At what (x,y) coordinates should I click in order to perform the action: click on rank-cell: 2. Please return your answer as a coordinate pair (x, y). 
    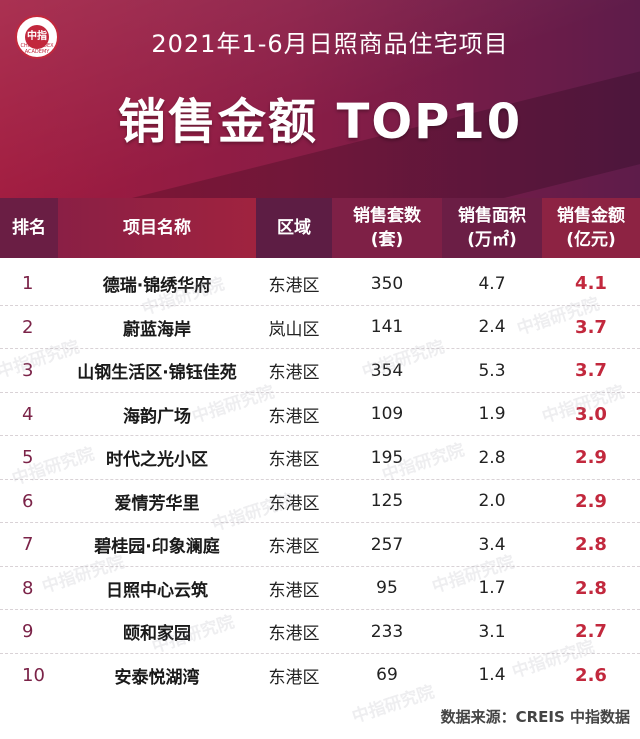
    Looking at the image, I should click on (28, 327).